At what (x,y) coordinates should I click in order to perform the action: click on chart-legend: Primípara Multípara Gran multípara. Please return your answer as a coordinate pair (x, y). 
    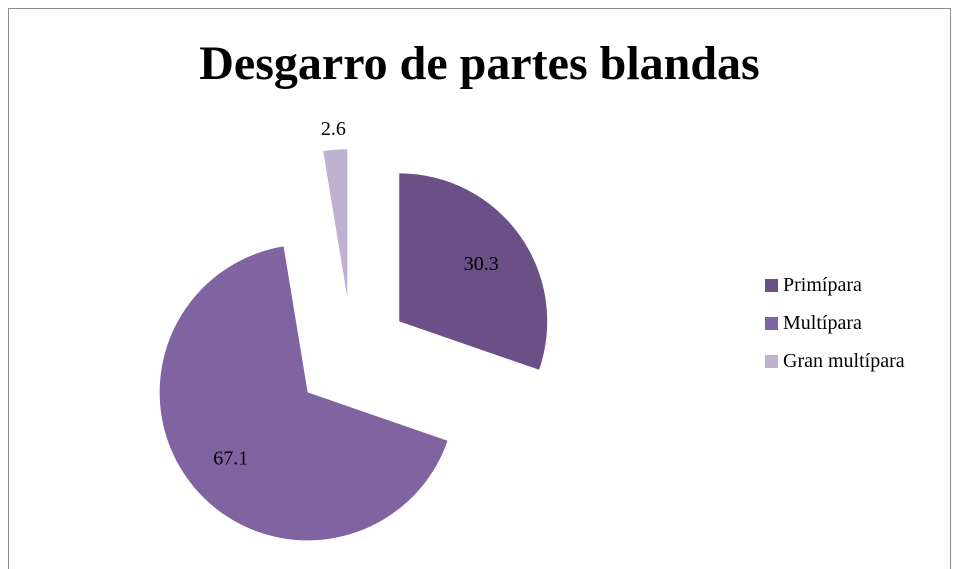
    Looking at the image, I should click on (835, 331).